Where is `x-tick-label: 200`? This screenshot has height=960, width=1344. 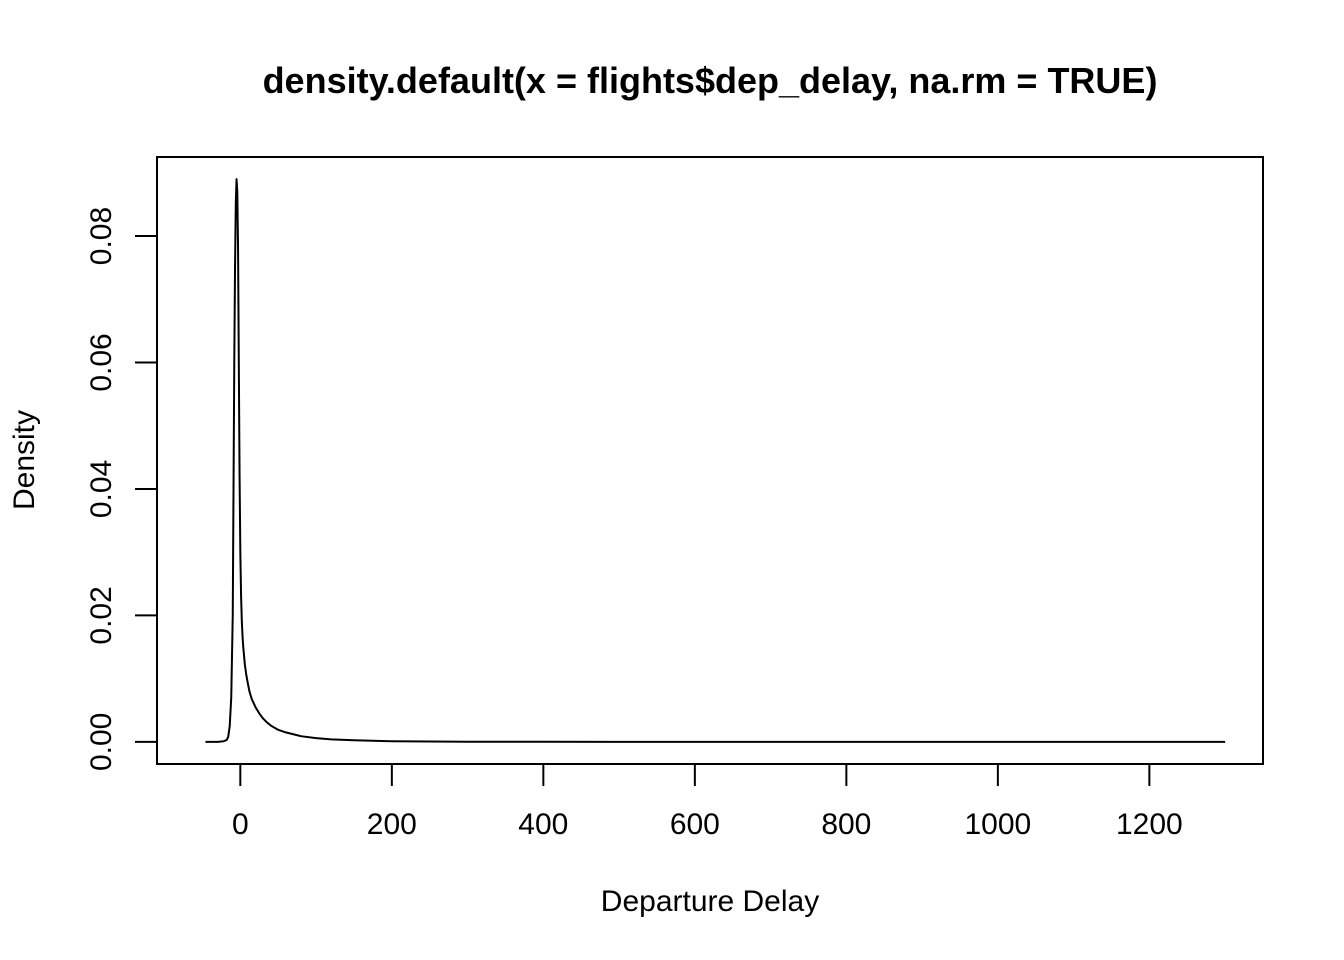 x-tick-label: 200 is located at coordinates (392, 824).